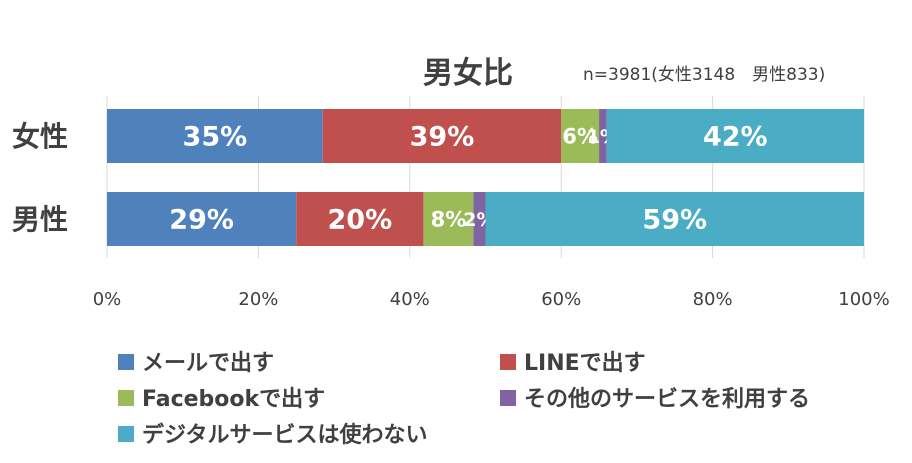  Describe the element at coordinates (208, 363) in the screenshot. I see `legend-label: メールで出す` at that location.